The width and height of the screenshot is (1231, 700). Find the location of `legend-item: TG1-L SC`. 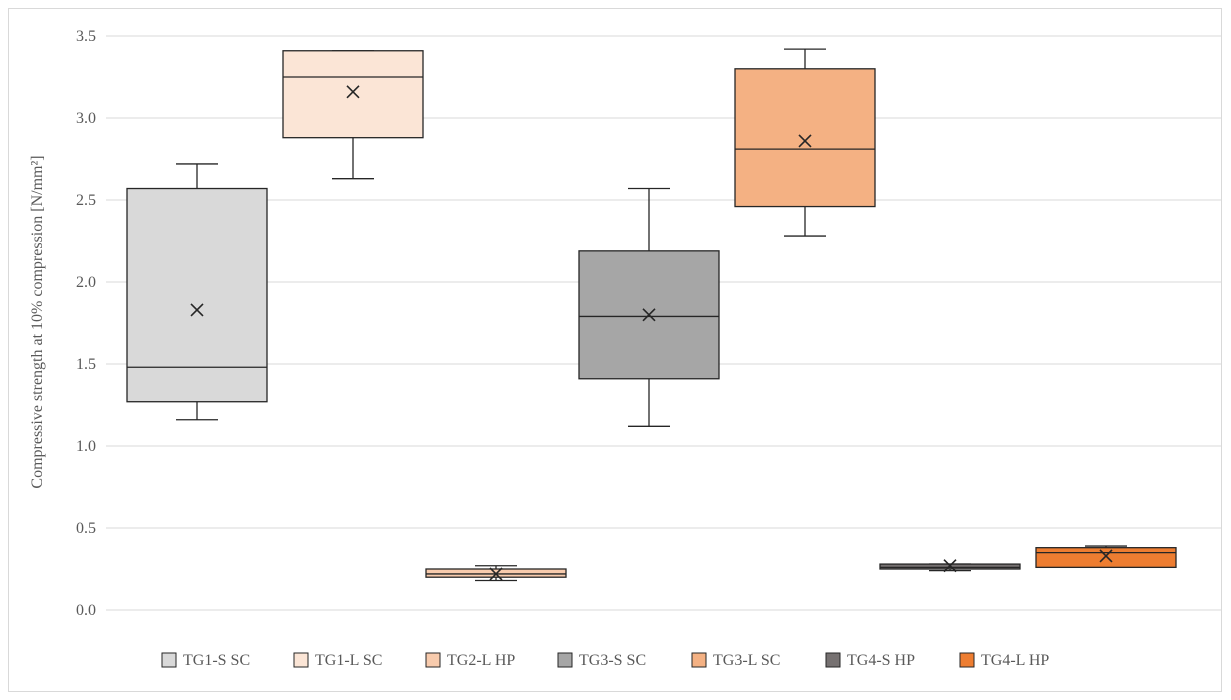

legend-item: TG1-L SC is located at coordinates (337, 660).